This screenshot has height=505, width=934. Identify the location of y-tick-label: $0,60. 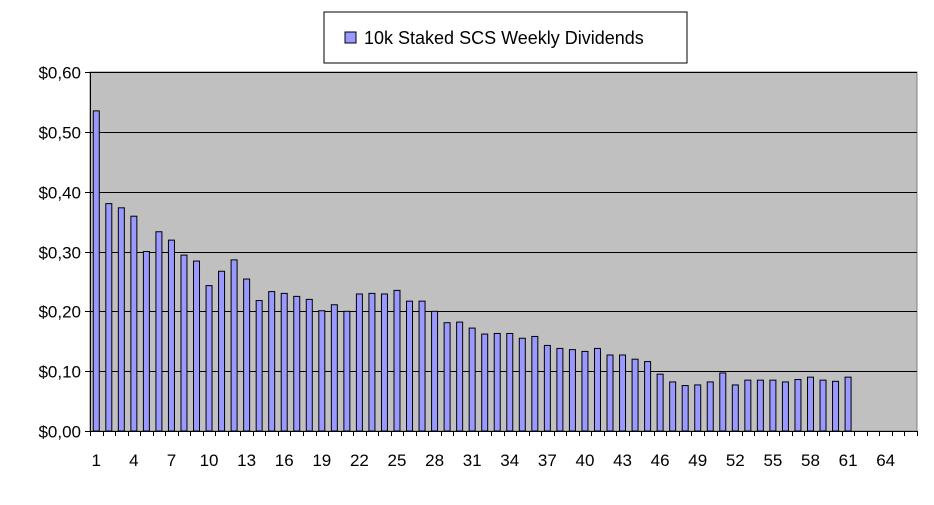
(59, 73).